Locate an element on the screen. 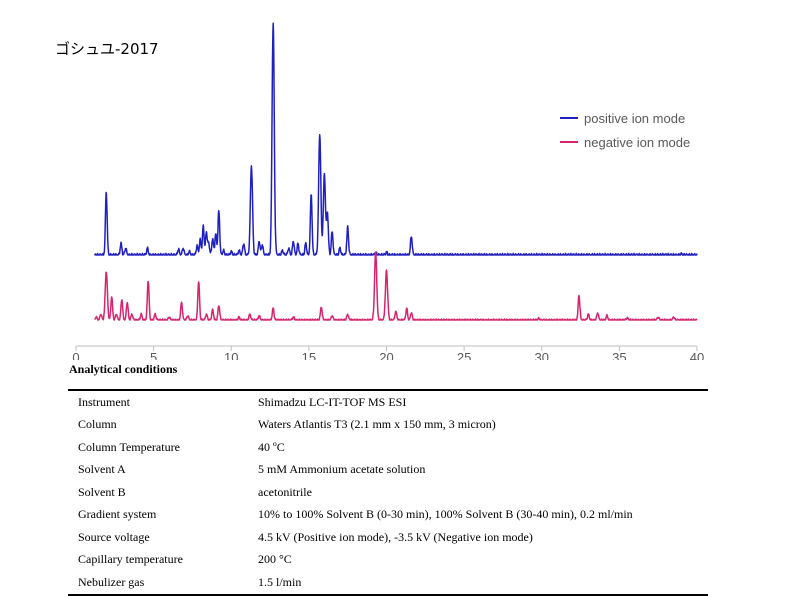 The width and height of the screenshot is (795, 597). legend-swatch-negative is located at coordinates (569, 142).